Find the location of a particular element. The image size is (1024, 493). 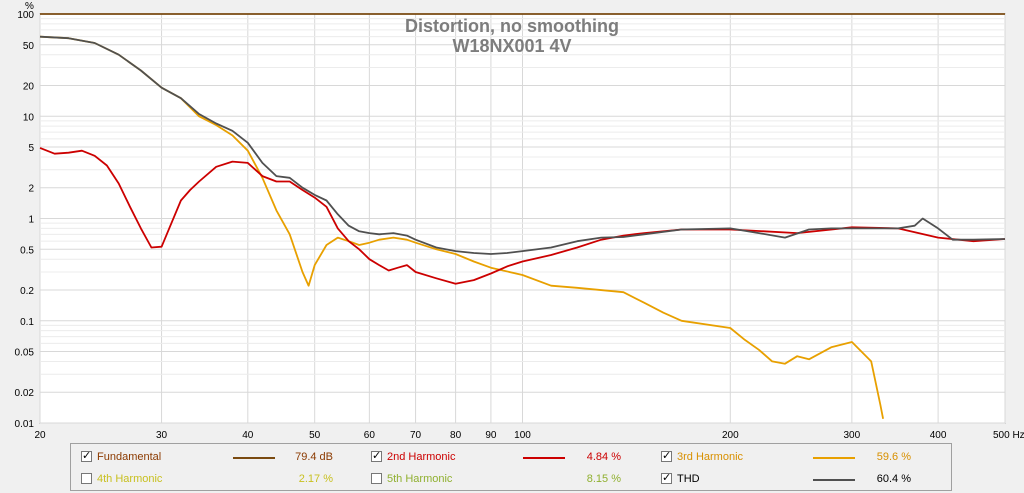

legend-label-3rd-harmonic: 3rd Harmonic is located at coordinates (710, 457).